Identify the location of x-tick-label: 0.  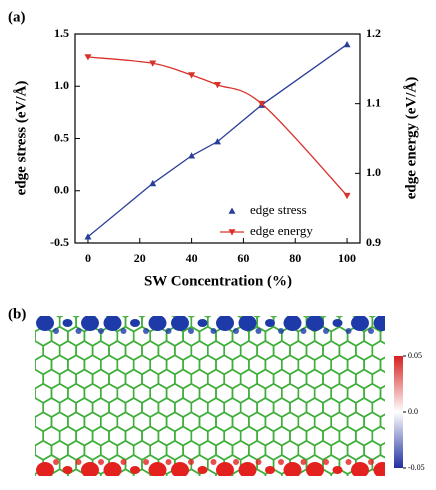
(88, 258).